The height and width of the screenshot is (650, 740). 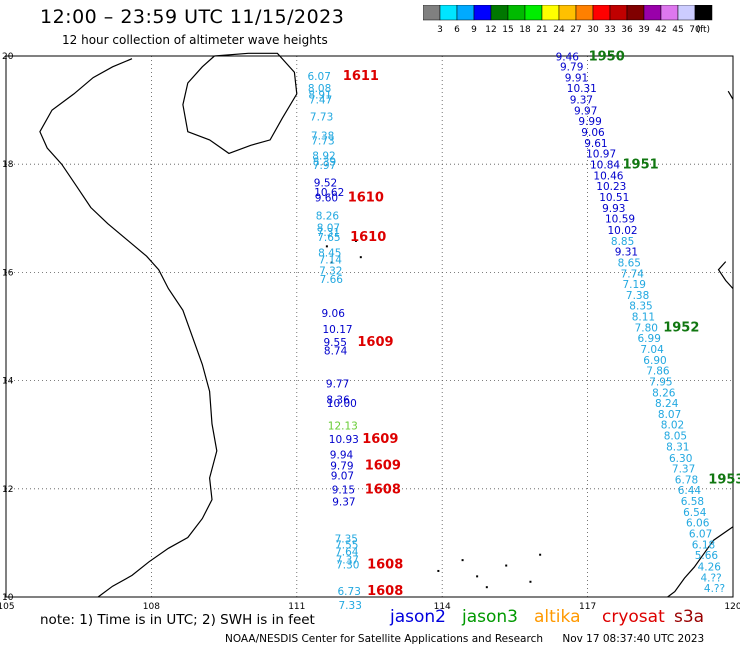 What do you see at coordinates (660, 30) in the screenshot?
I see `scale-label: 42` at bounding box center [660, 30].